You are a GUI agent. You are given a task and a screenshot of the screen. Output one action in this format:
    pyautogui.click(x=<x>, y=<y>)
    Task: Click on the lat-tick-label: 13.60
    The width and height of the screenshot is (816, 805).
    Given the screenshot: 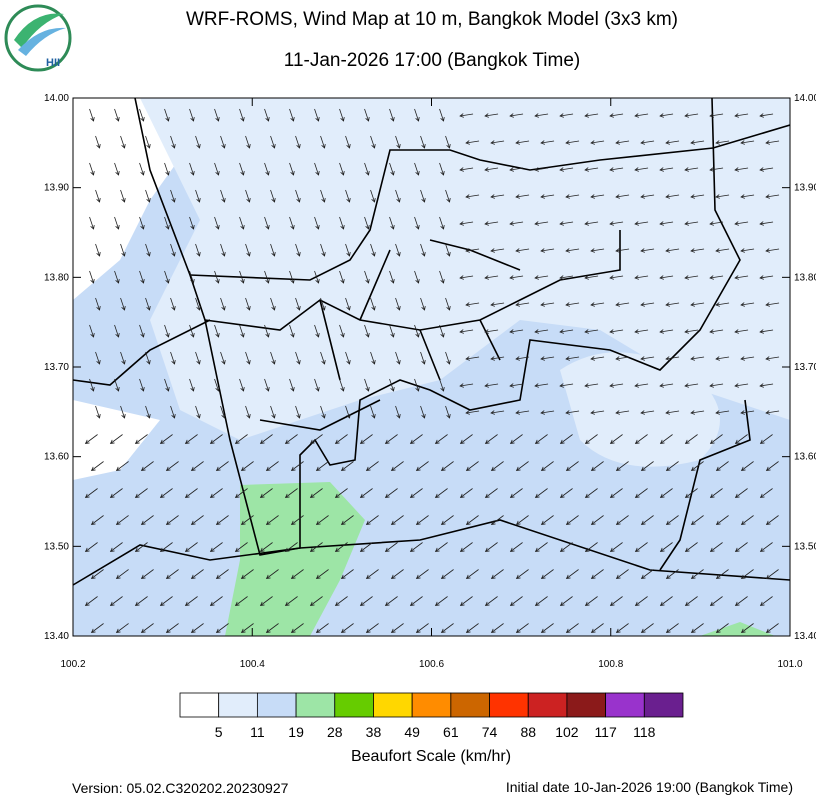 What is the action you would take?
    pyautogui.click(x=56, y=457)
    